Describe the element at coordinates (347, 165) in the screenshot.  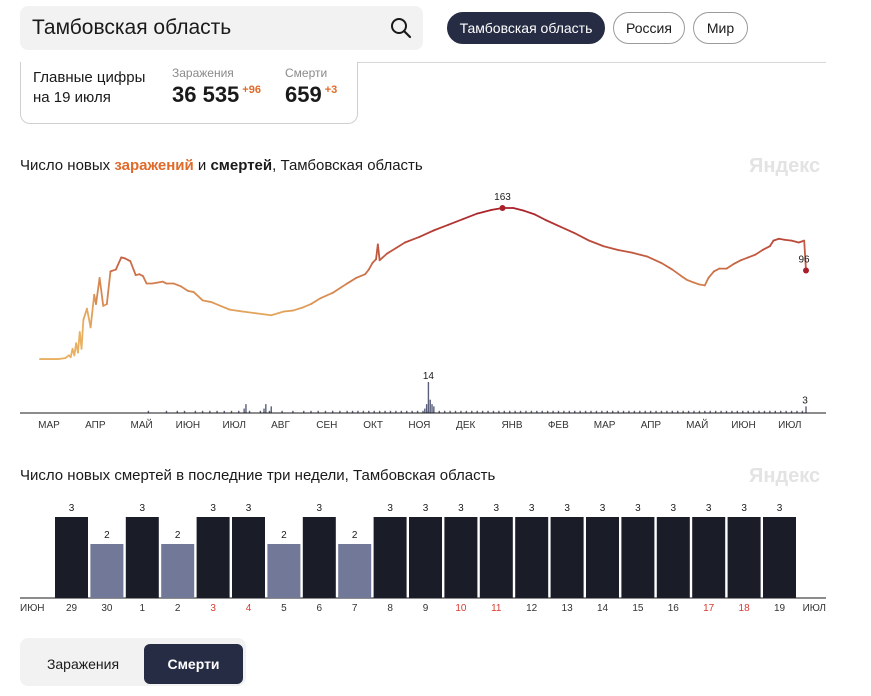
I see `chart1-title-suffix: , Тамбовская область` at that location.